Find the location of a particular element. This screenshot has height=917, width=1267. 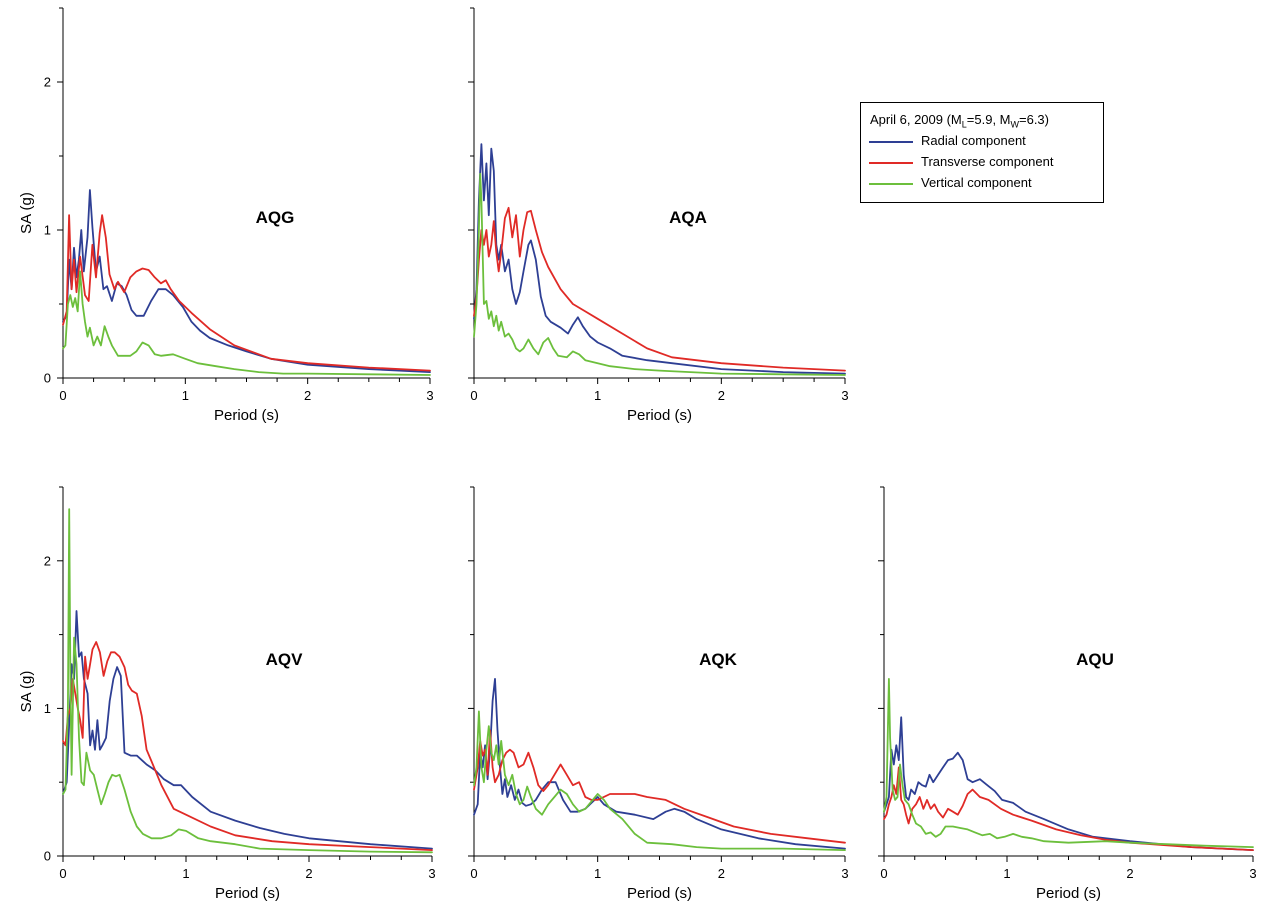

x-tick-label-aqu: 2 is located at coordinates (1129, 873).